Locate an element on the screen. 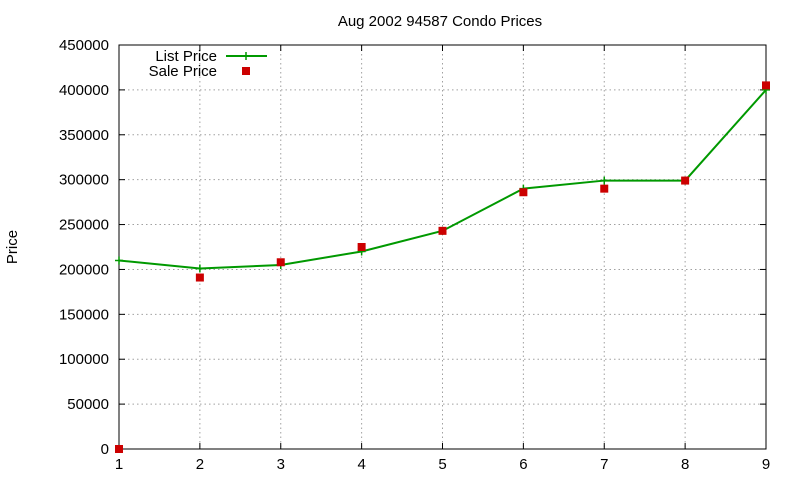 This screenshot has height=480, width=800. legend-label-list-price: List Price is located at coordinates (186, 56).